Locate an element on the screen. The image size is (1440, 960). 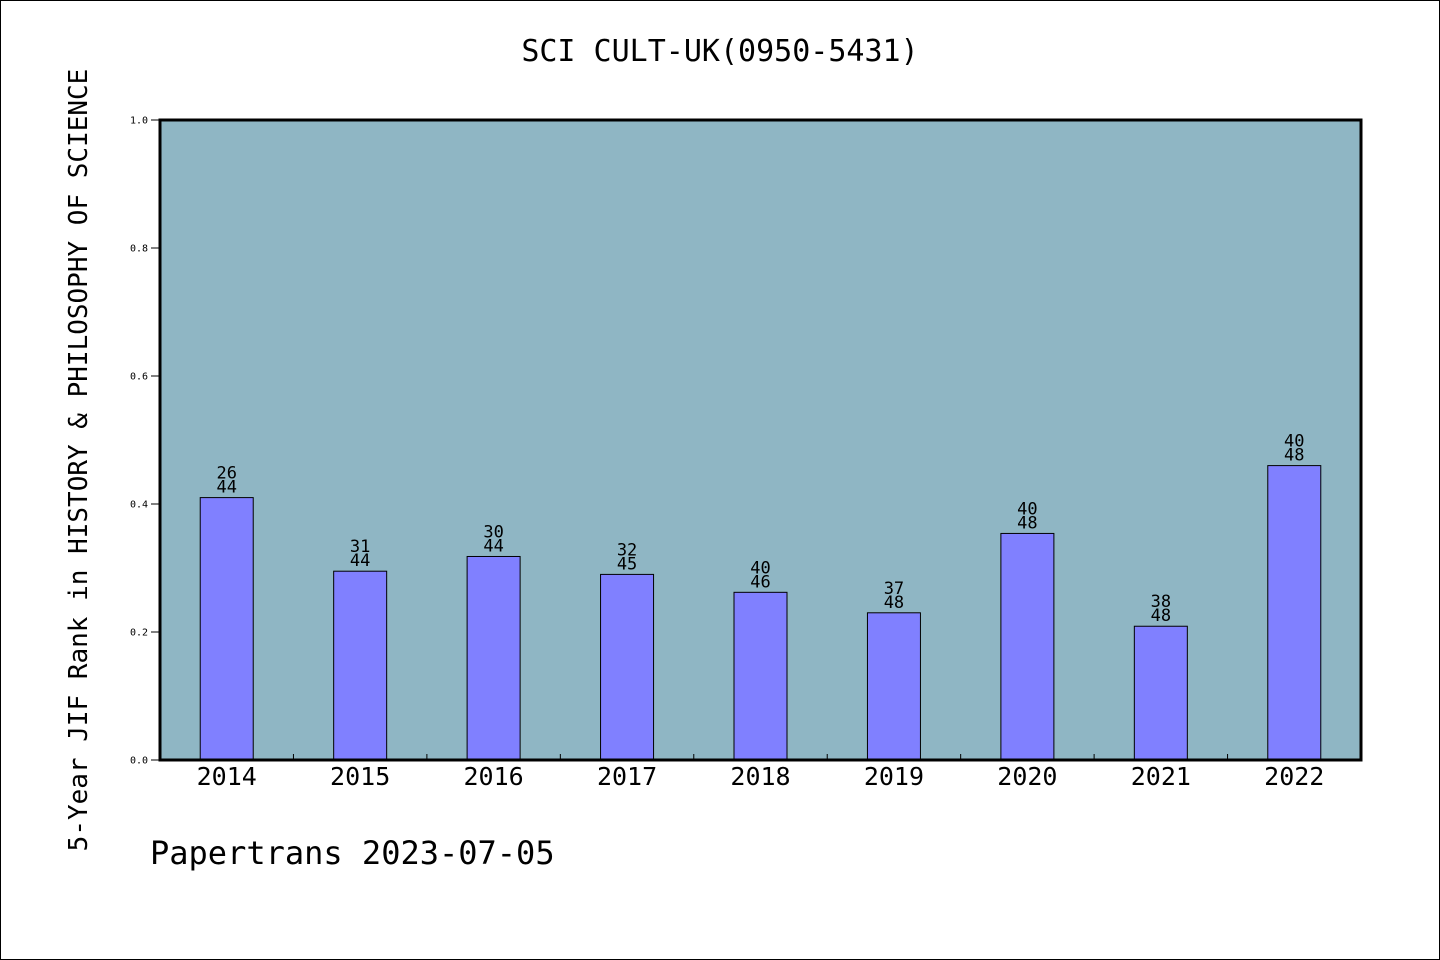
bar-label-top: 32 is located at coordinates (627, 550).